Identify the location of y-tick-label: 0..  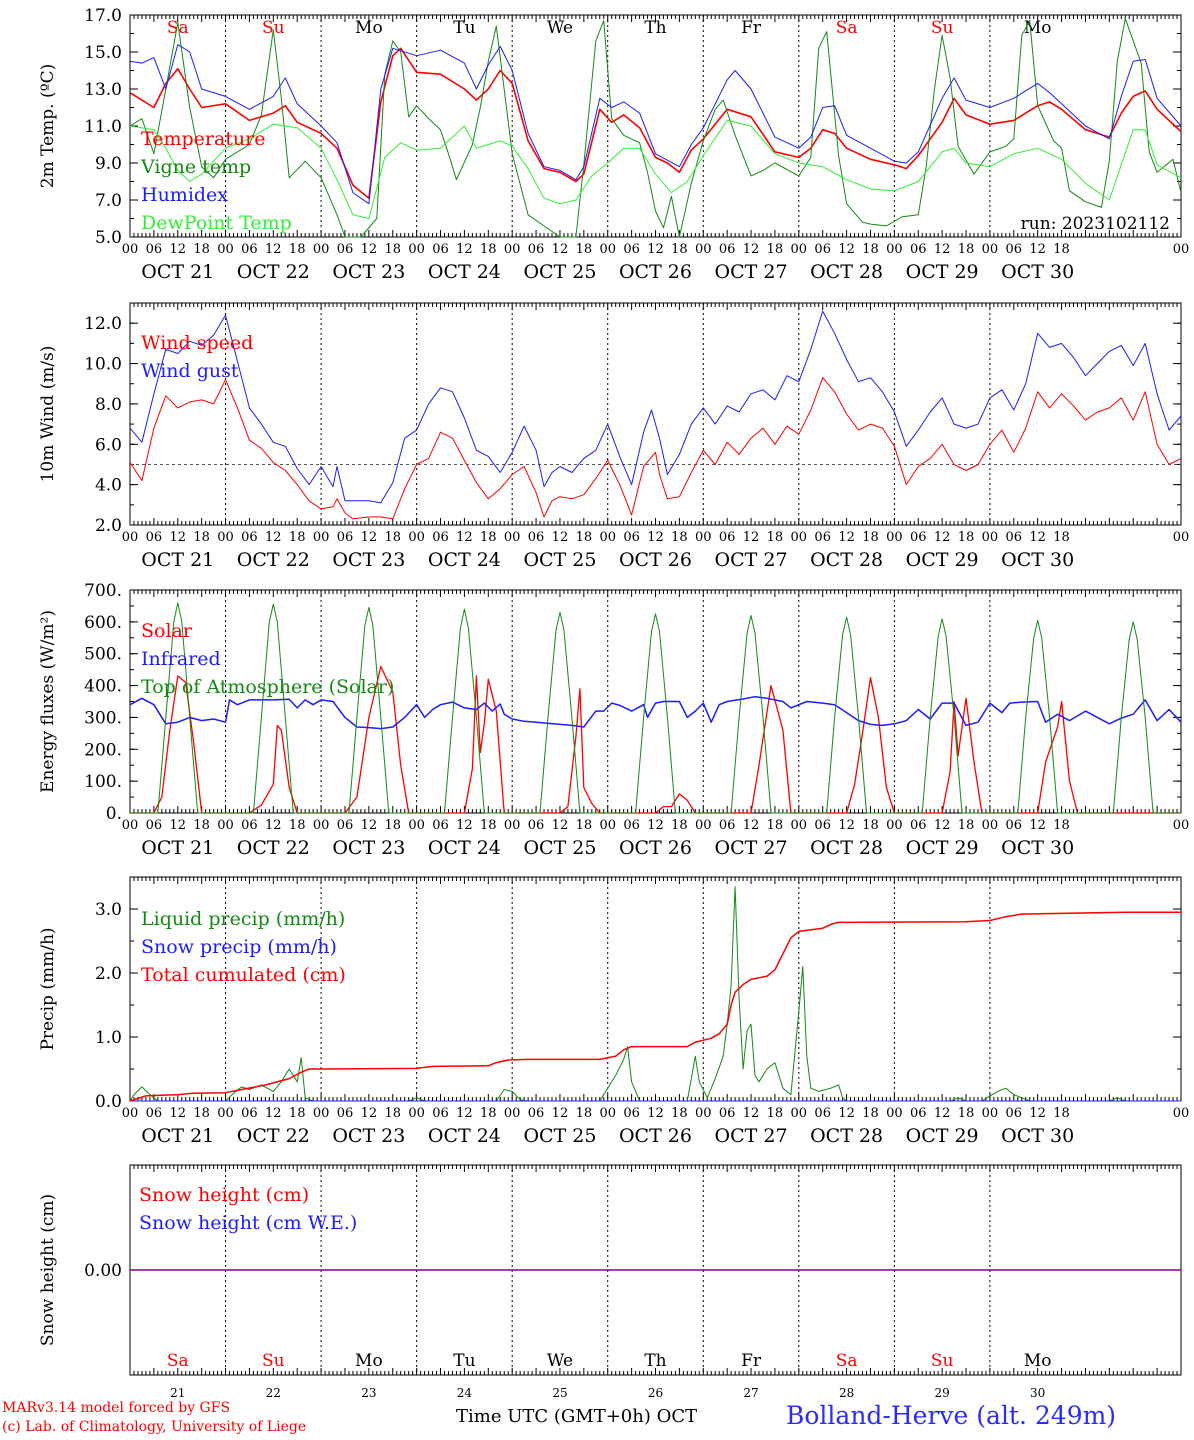
(114, 814).